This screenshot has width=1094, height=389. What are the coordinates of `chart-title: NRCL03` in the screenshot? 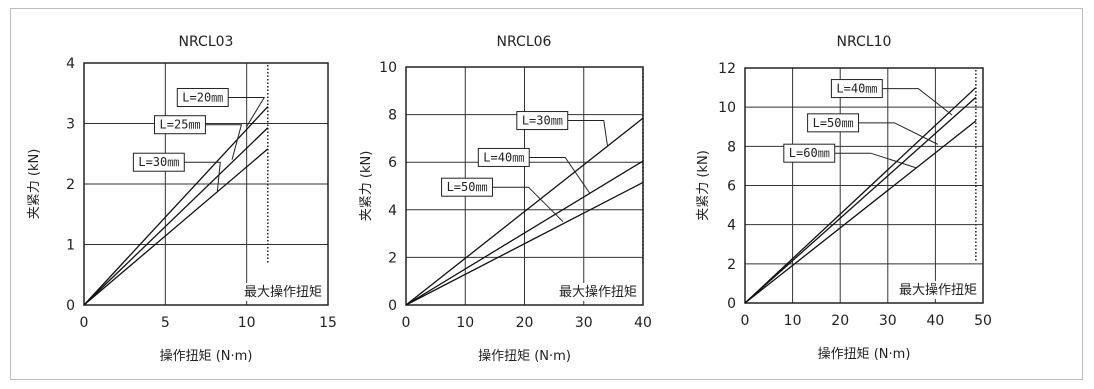 It's located at (206, 42).